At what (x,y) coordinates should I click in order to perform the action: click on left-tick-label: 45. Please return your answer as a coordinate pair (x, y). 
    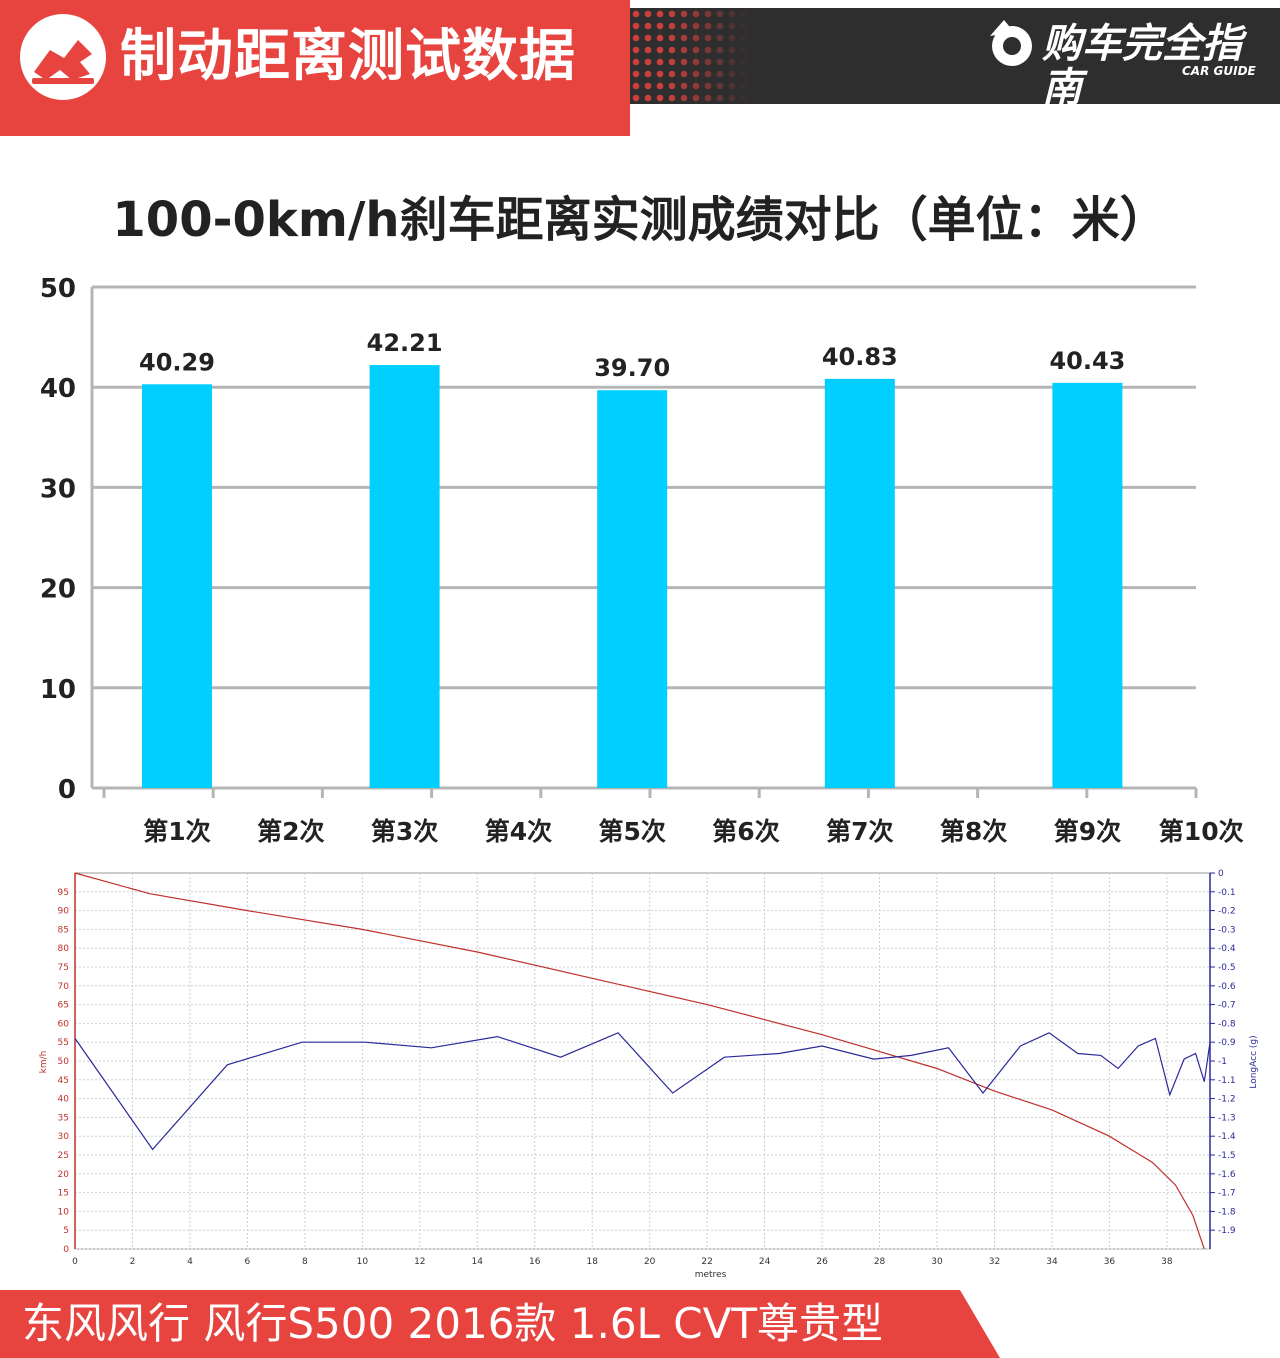
    Looking at the image, I should click on (63, 1081).